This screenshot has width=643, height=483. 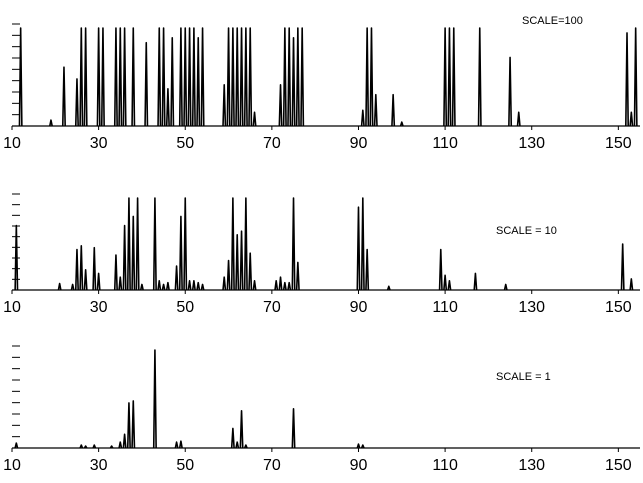 I want to click on scale-annotation: SCALE = 1, so click(x=523, y=377).